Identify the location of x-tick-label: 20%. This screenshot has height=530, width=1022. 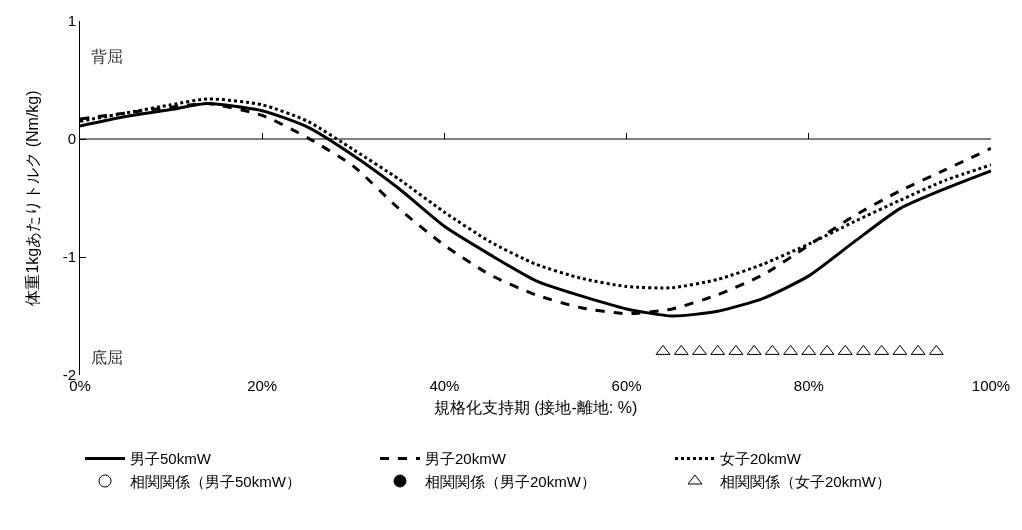
(262, 385).